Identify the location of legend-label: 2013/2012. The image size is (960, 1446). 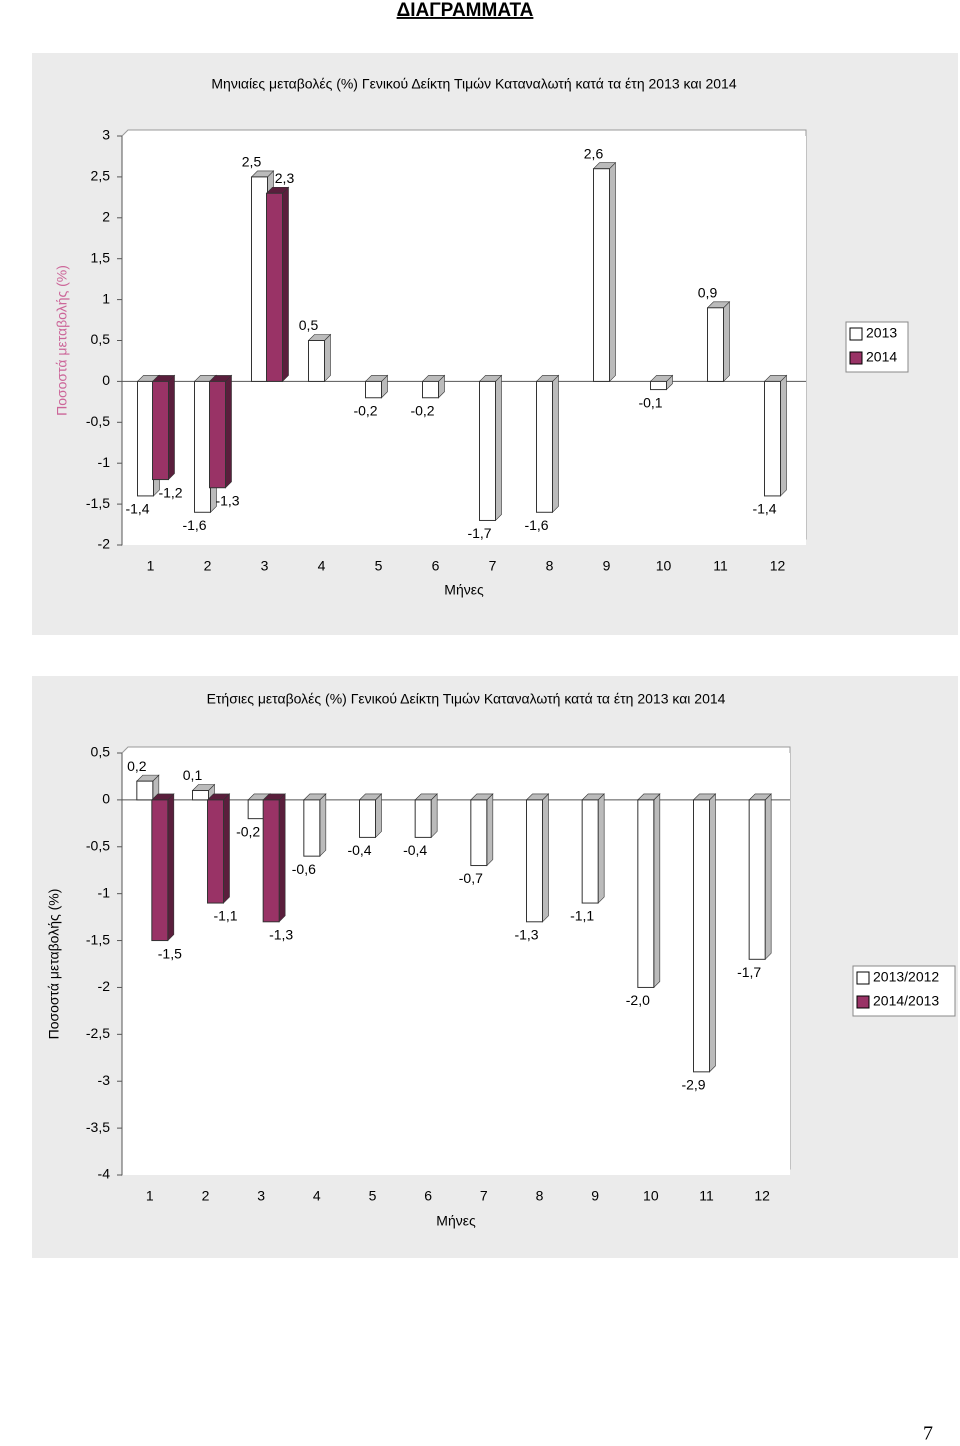
(906, 977).